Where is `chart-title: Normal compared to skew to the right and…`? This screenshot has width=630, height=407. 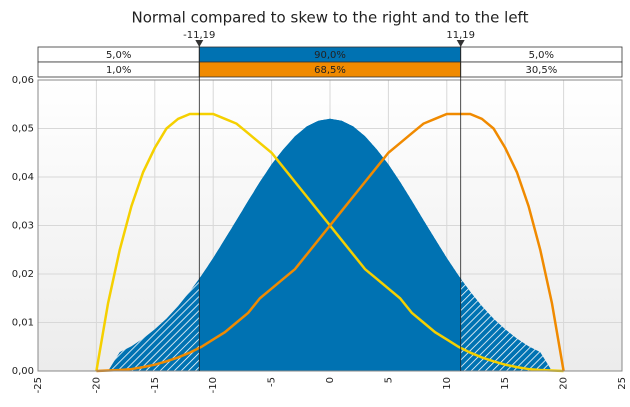 chart-title: Normal compared to skew to the right and… is located at coordinates (330, 18).